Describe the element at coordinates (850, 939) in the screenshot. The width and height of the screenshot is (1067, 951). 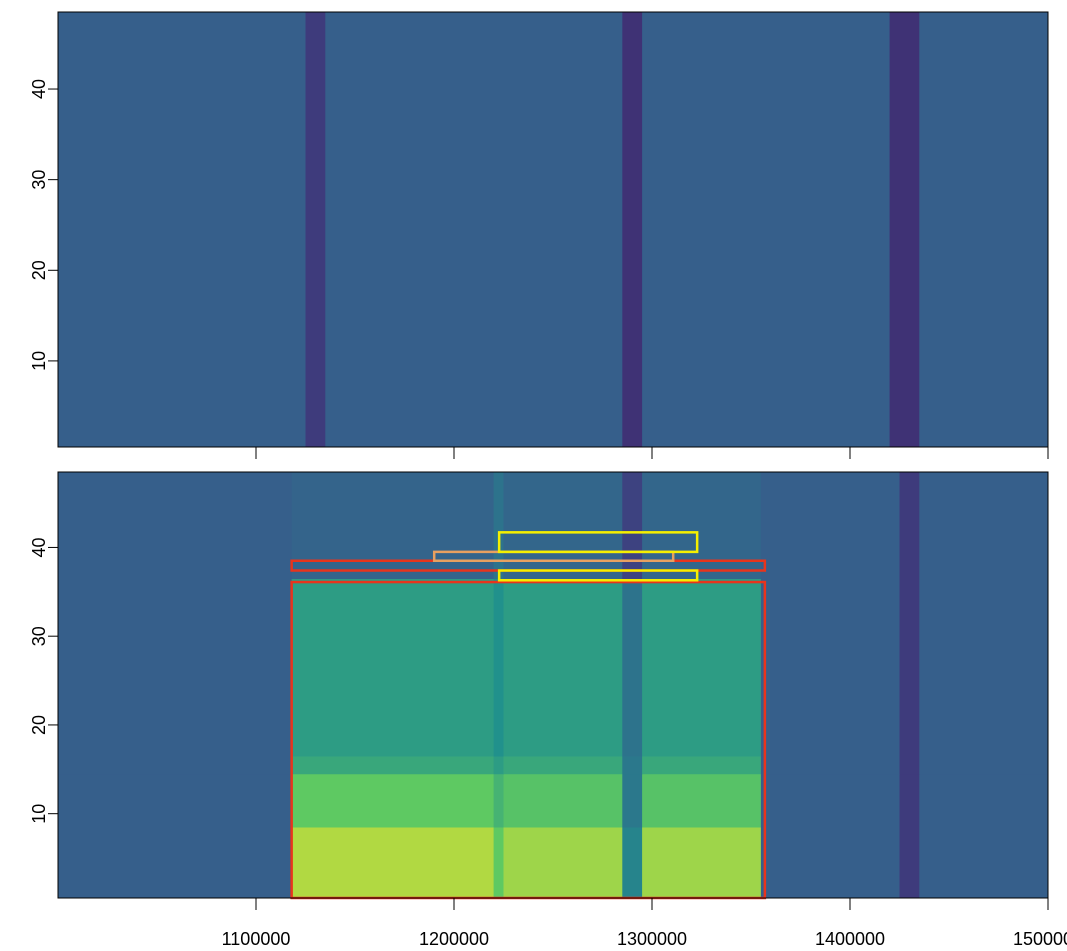
I see `x-tick-label: 1400000` at that location.